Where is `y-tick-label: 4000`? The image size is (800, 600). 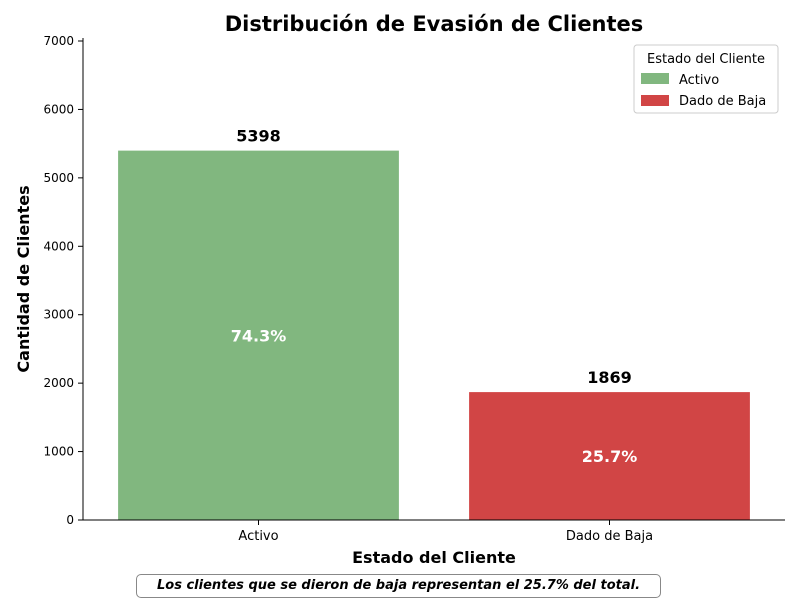 y-tick-label: 4000 is located at coordinates (58, 246).